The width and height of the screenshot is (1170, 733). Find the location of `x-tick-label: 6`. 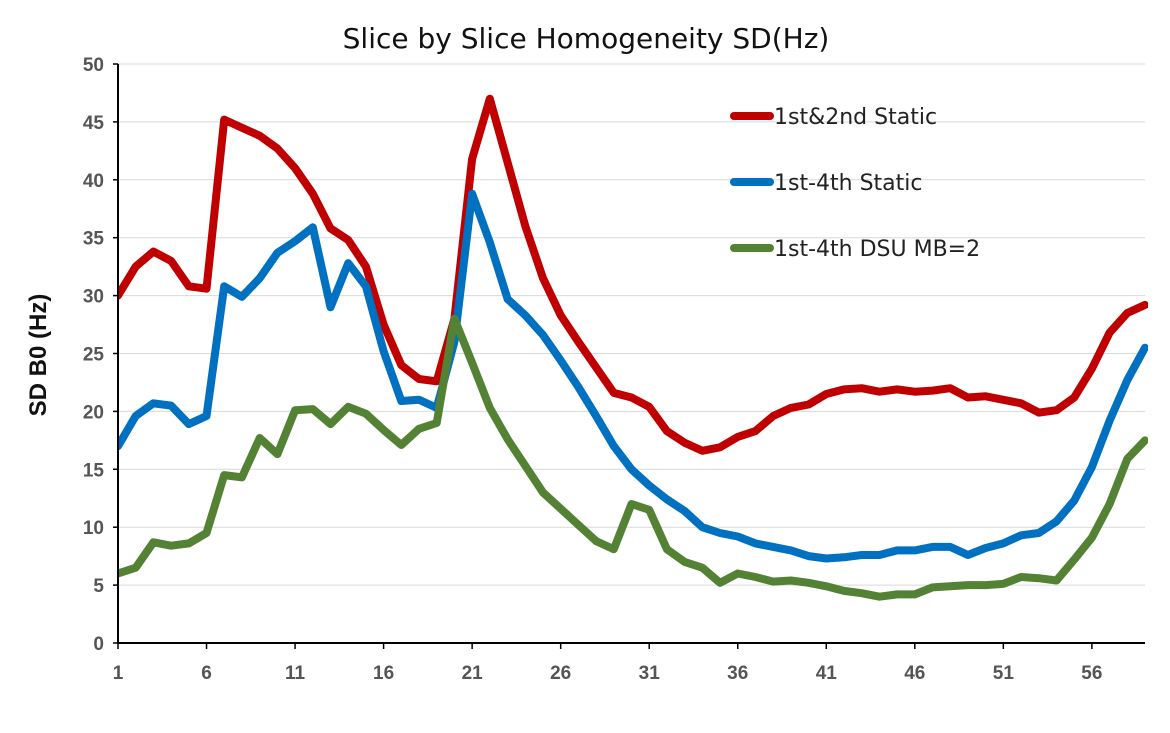

x-tick-label: 6 is located at coordinates (206, 673).